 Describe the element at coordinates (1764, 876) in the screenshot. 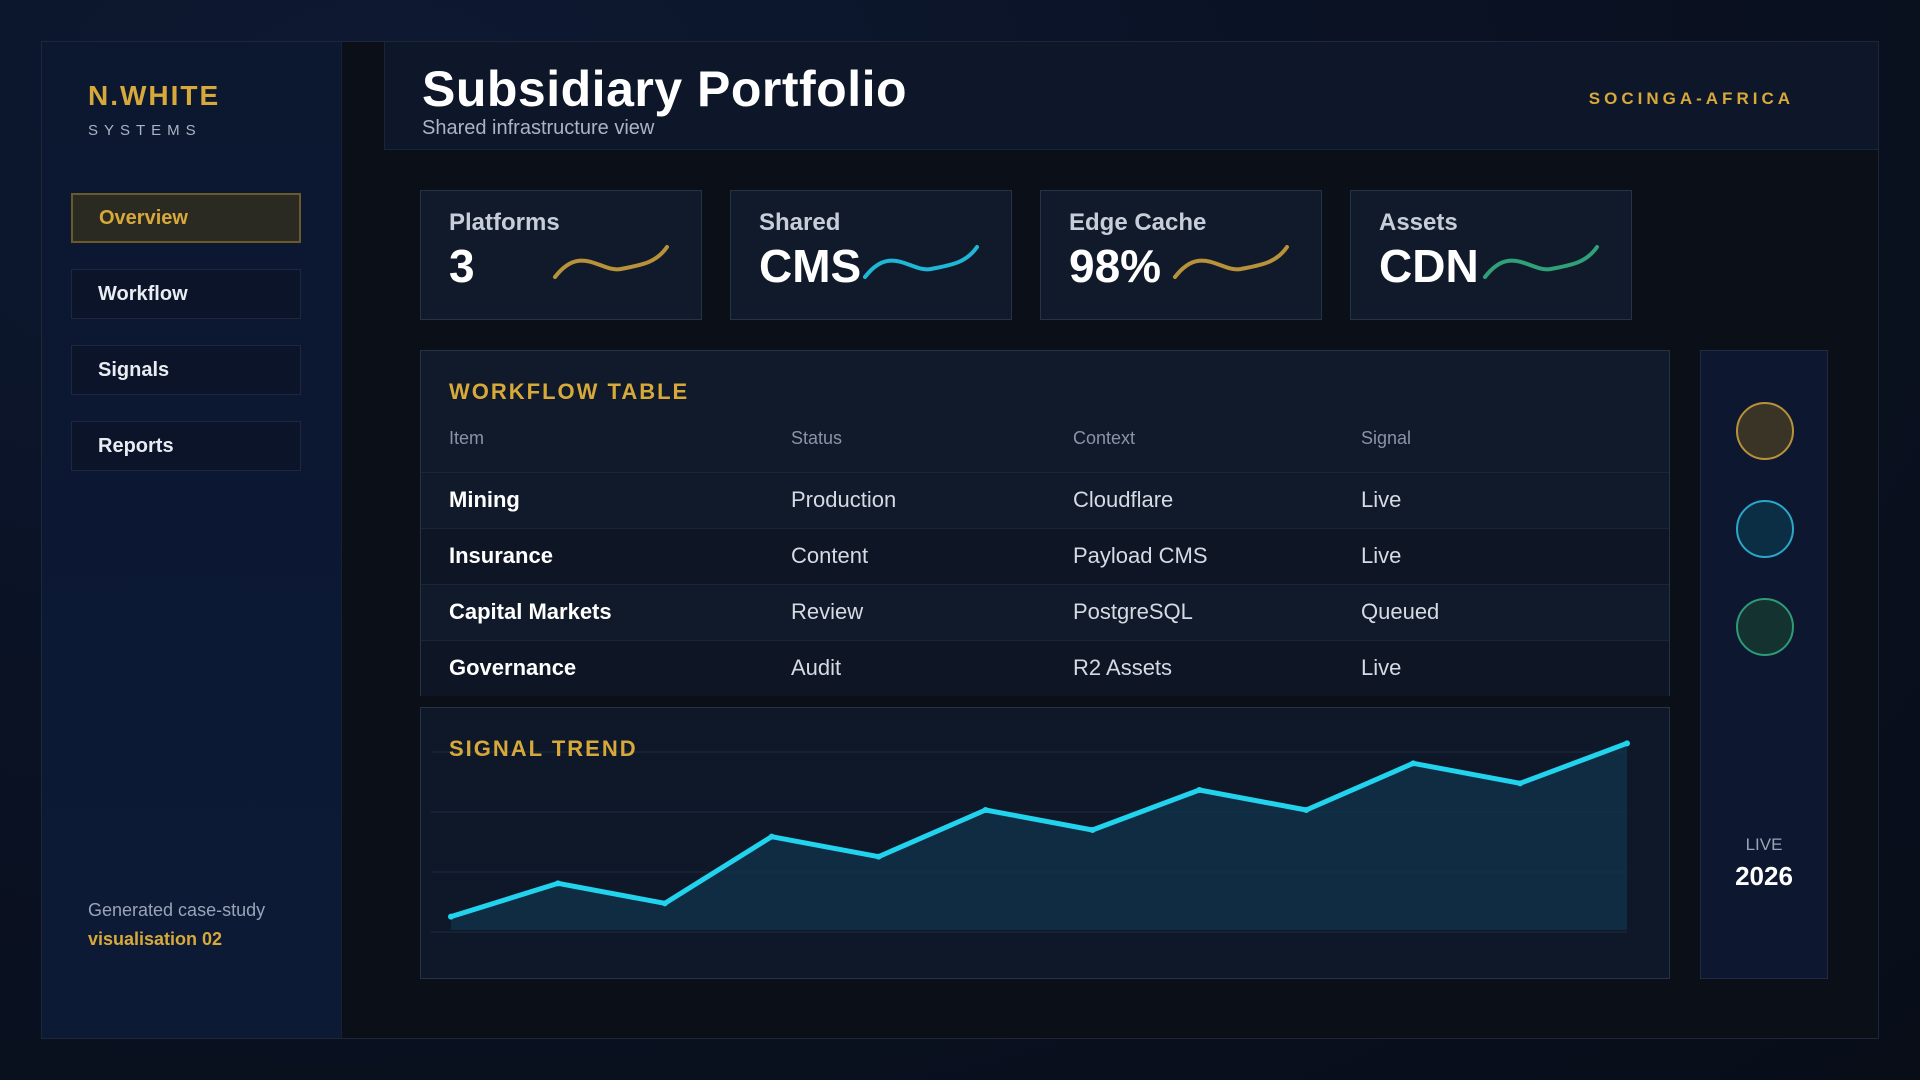

I see `year-label: 2026` at that location.